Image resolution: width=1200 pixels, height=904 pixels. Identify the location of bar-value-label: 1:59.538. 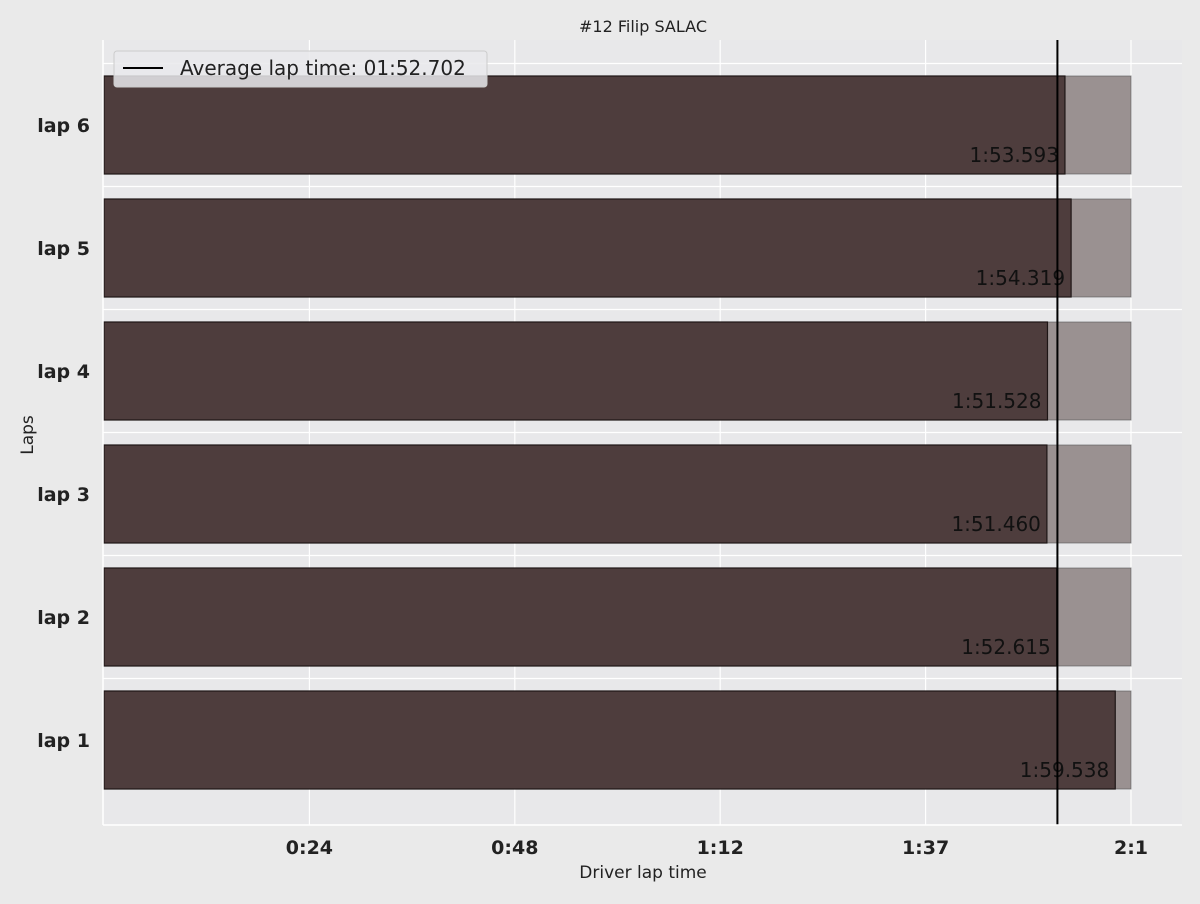
(1064, 770).